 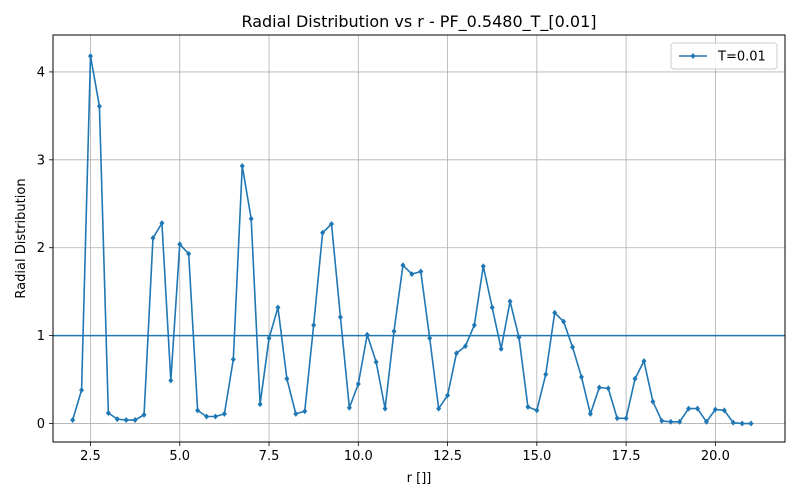 What do you see at coordinates (269, 456) in the screenshot?
I see `x-tick-label: 7.5` at bounding box center [269, 456].